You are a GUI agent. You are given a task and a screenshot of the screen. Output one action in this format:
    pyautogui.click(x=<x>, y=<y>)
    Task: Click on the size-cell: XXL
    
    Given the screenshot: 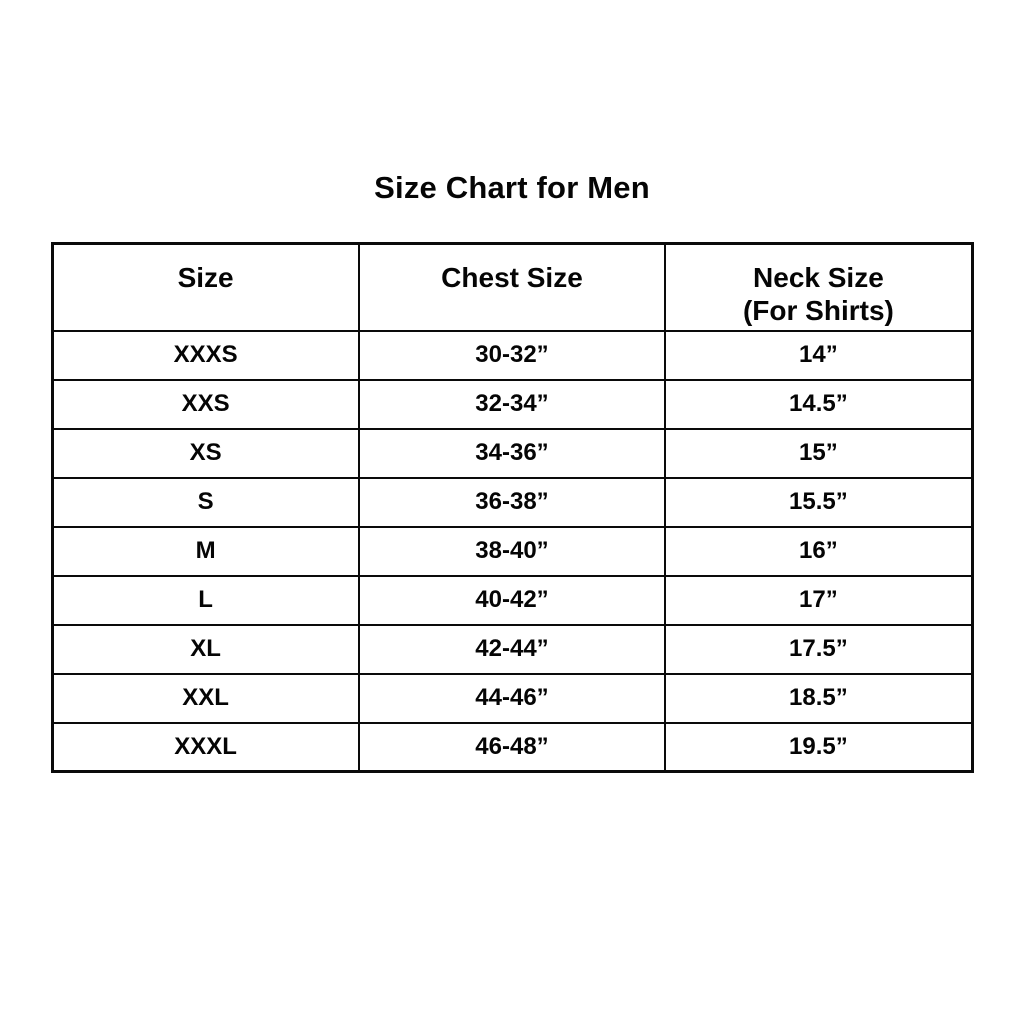 What is the action you would take?
    pyautogui.click(x=205, y=698)
    